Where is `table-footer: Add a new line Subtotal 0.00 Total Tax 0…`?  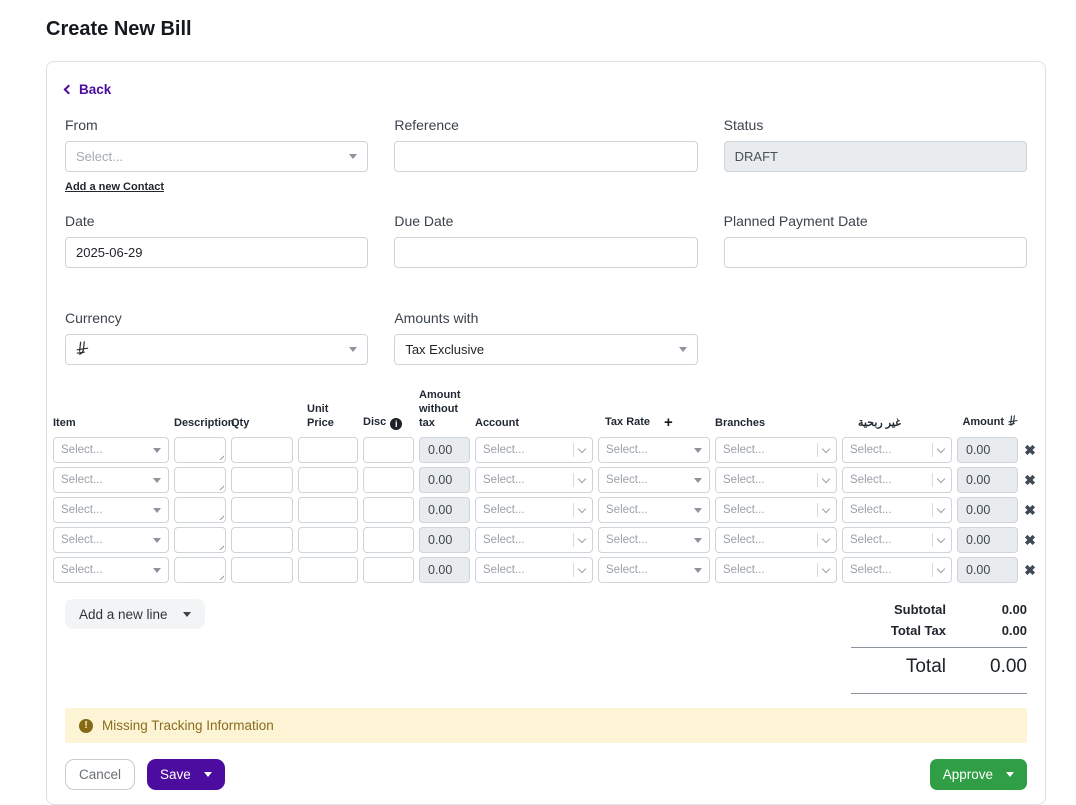 table-footer: Add a new line Subtotal 0.00 Total Tax 0… is located at coordinates (546, 647).